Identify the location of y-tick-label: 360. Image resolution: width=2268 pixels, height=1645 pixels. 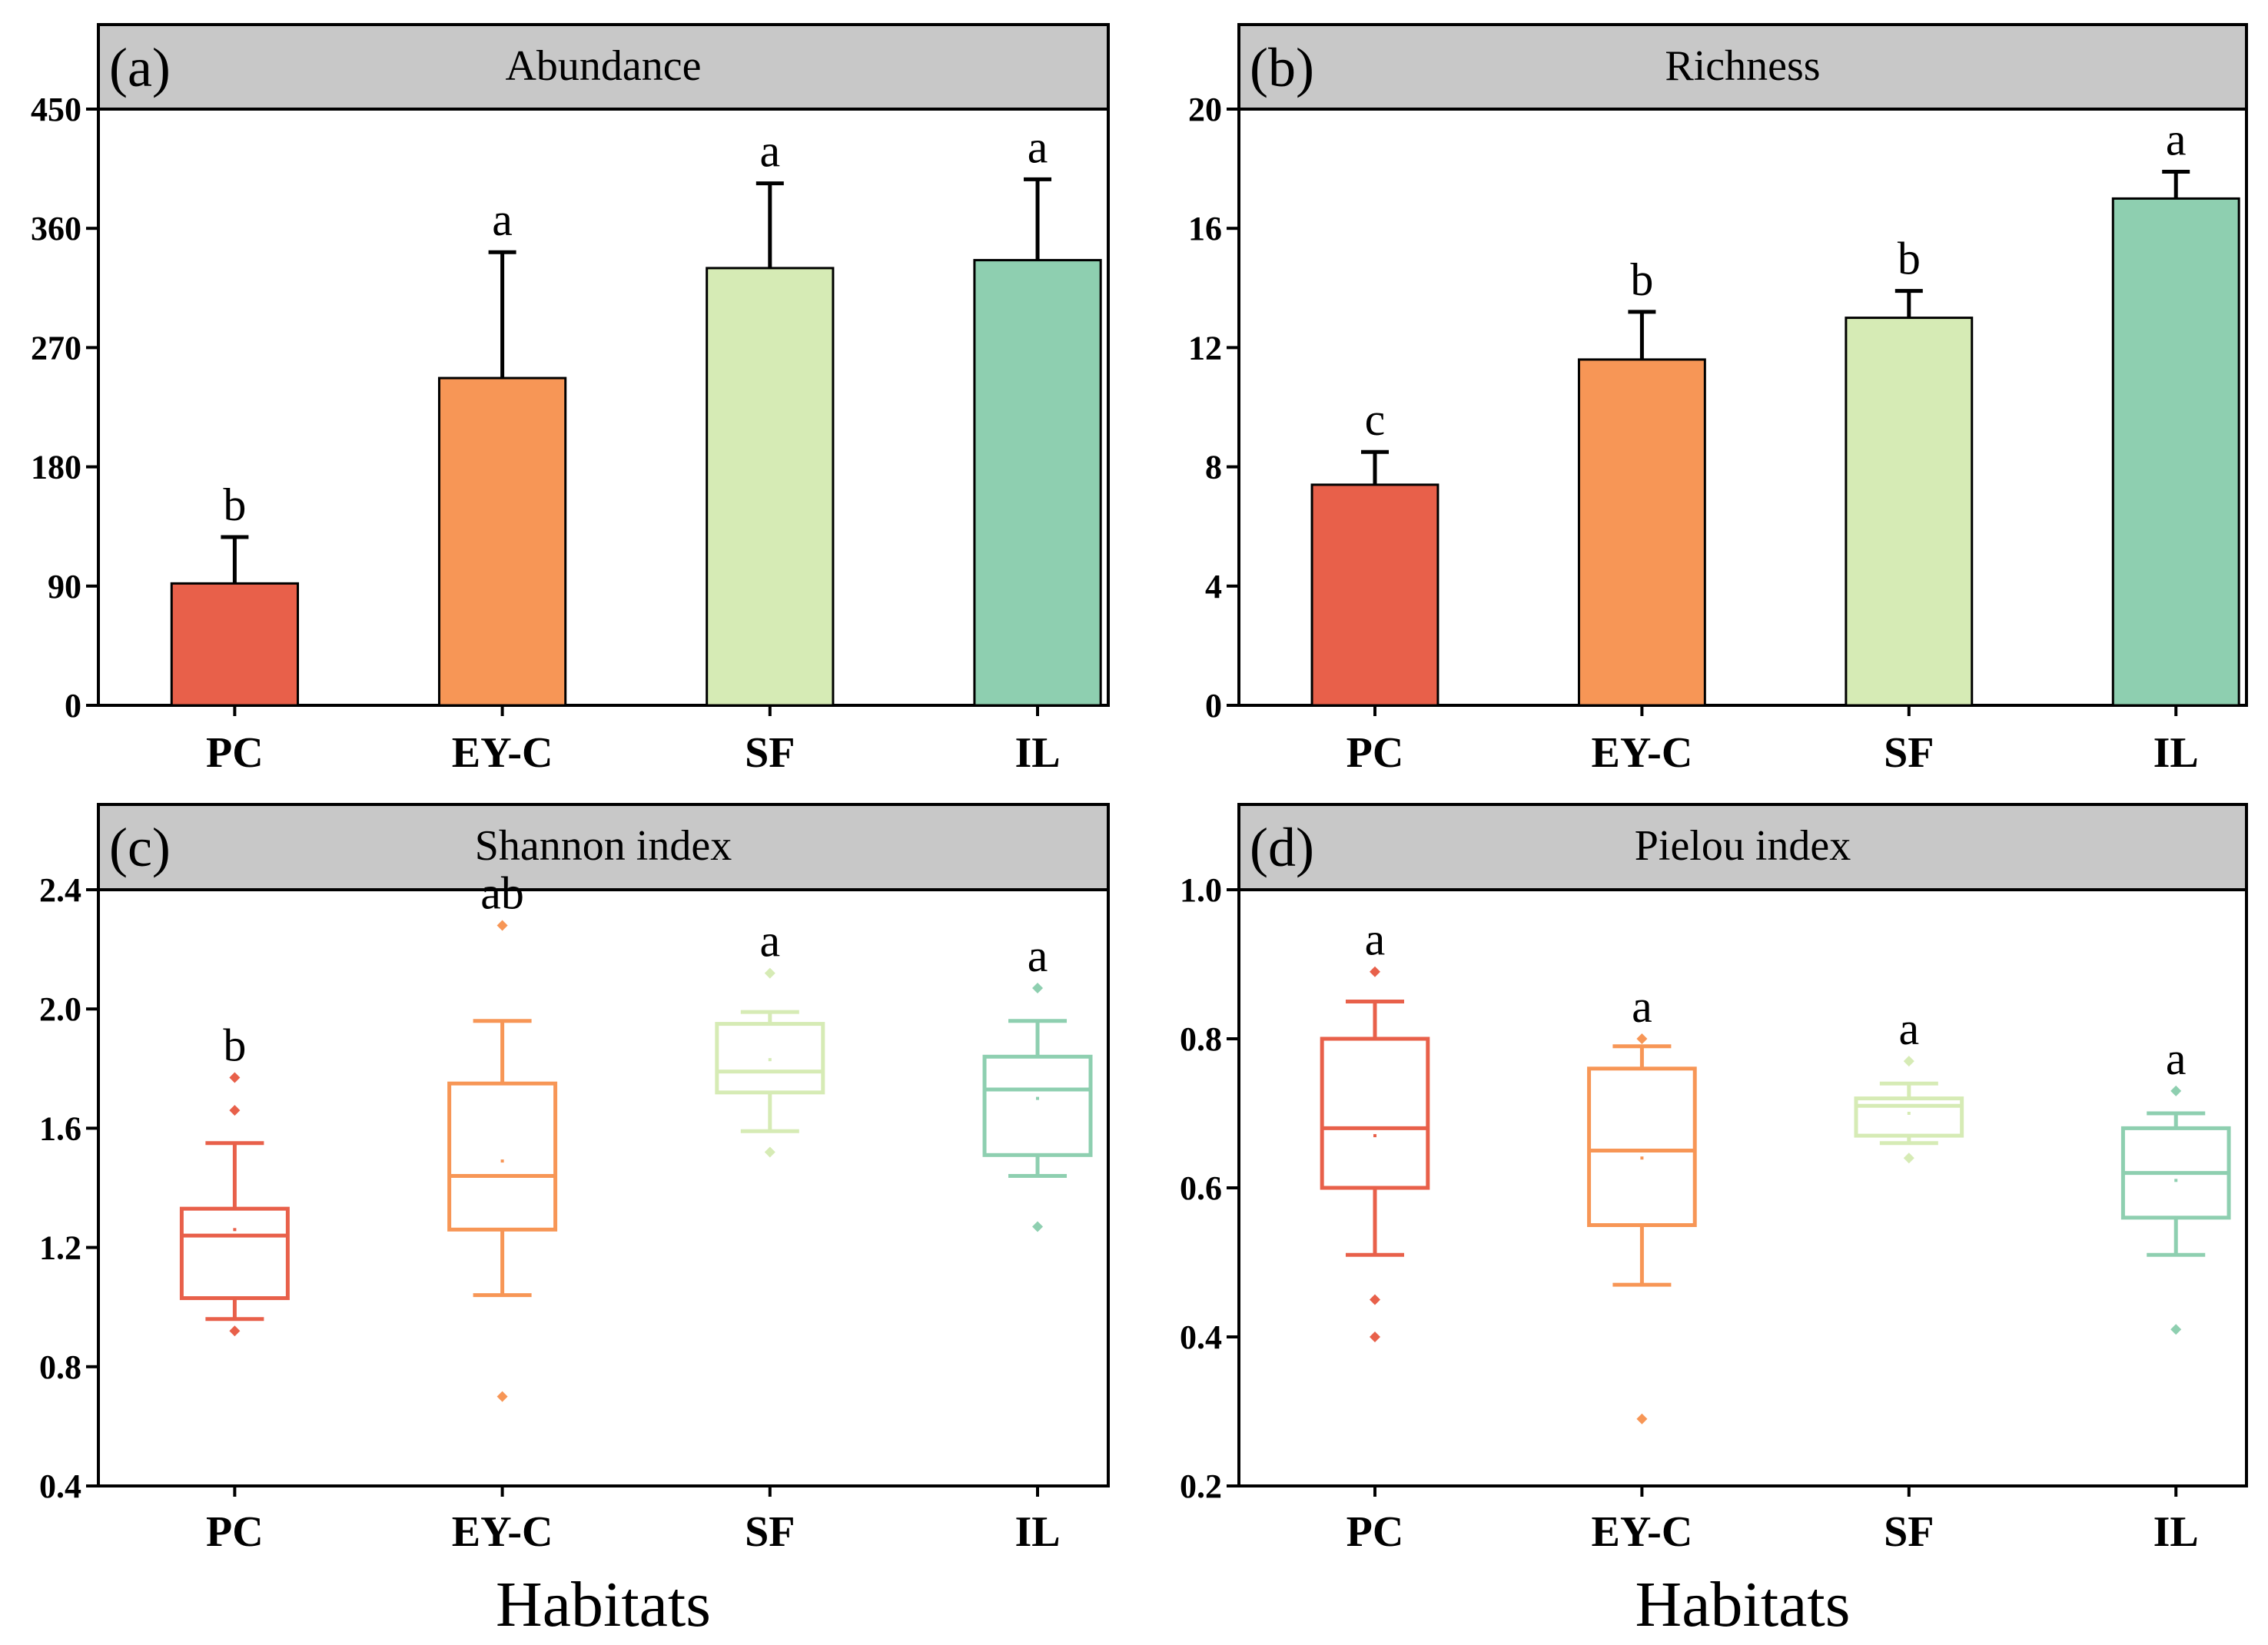
(56, 229).